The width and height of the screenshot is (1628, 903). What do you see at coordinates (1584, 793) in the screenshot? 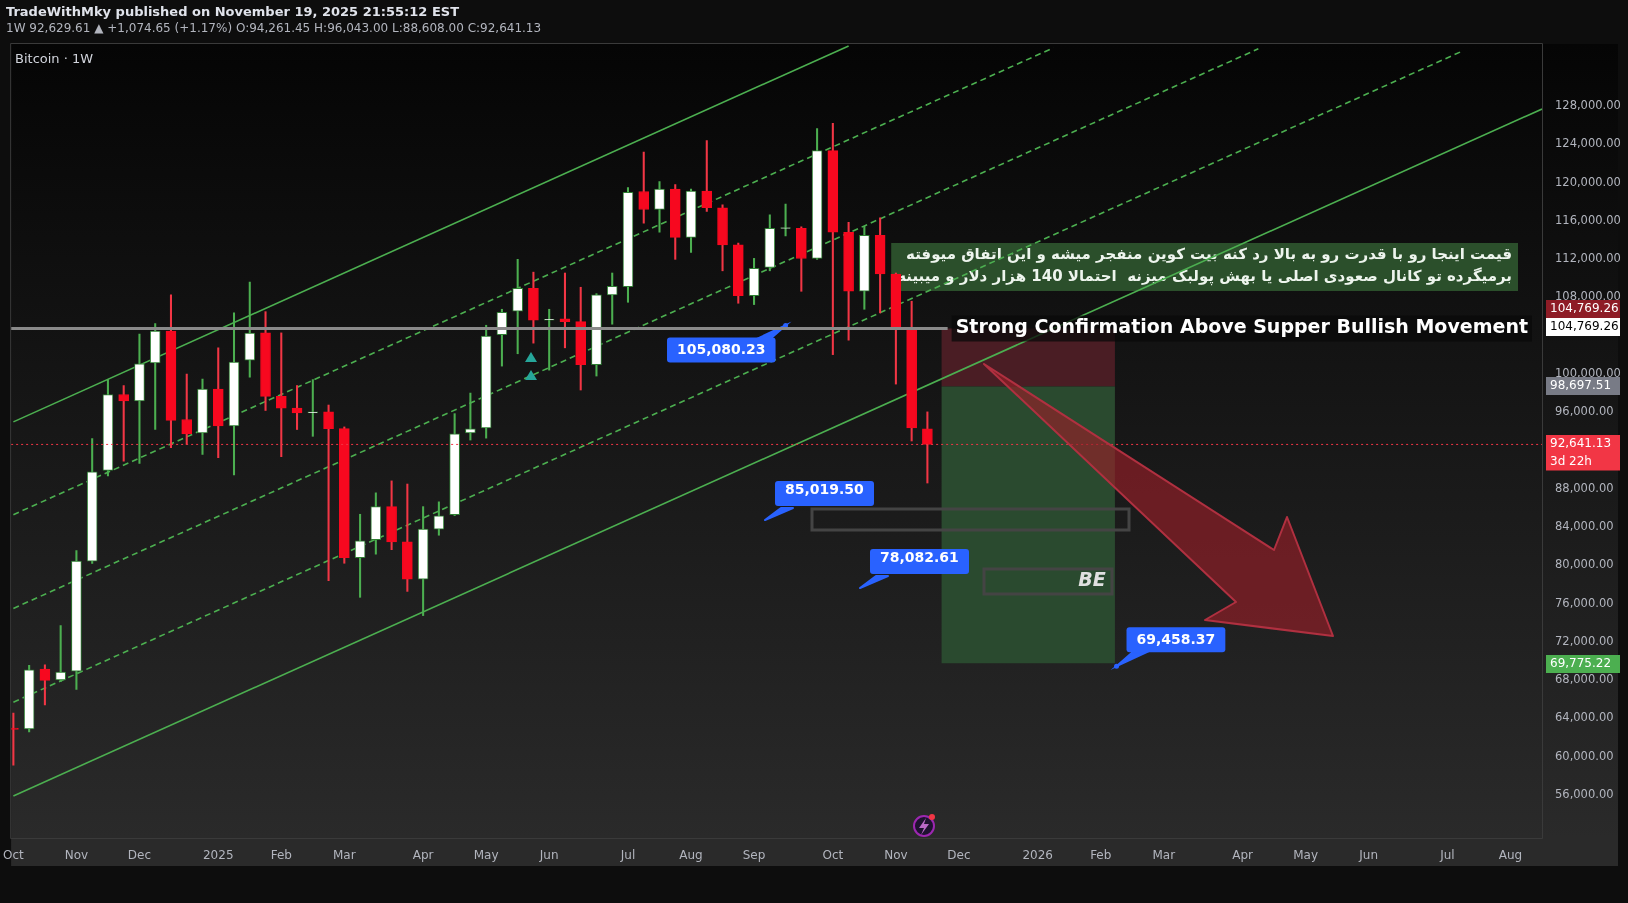
I see `y-tick-label: 56,000.00` at bounding box center [1584, 793].